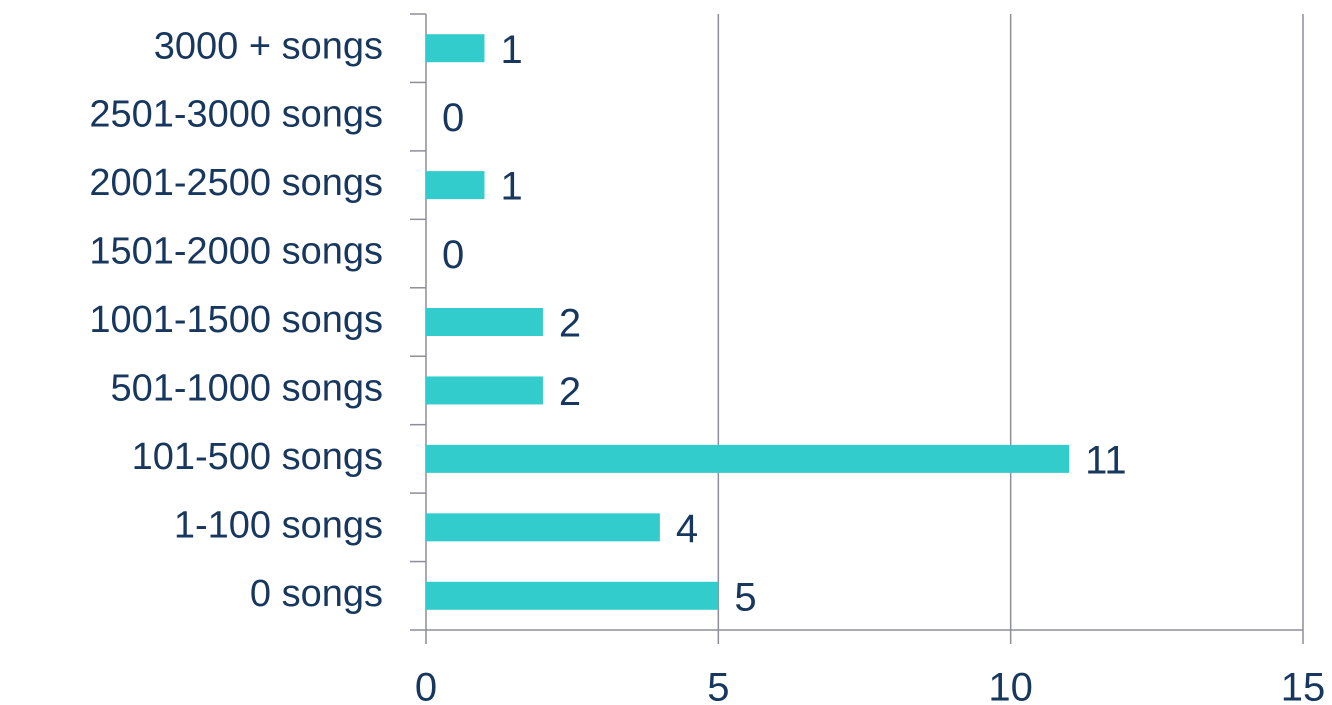  What do you see at coordinates (1010, 685) in the screenshot?
I see `x-tick-label: 10` at bounding box center [1010, 685].